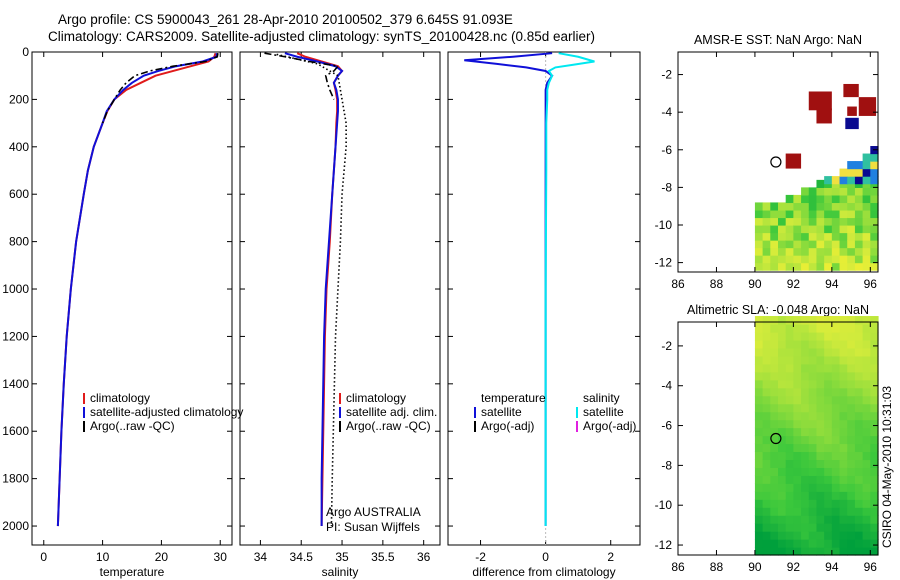 This screenshot has width=900, height=580. What do you see at coordinates (755, 567) in the screenshot?
I see `x-tick-label: 90` at bounding box center [755, 567].